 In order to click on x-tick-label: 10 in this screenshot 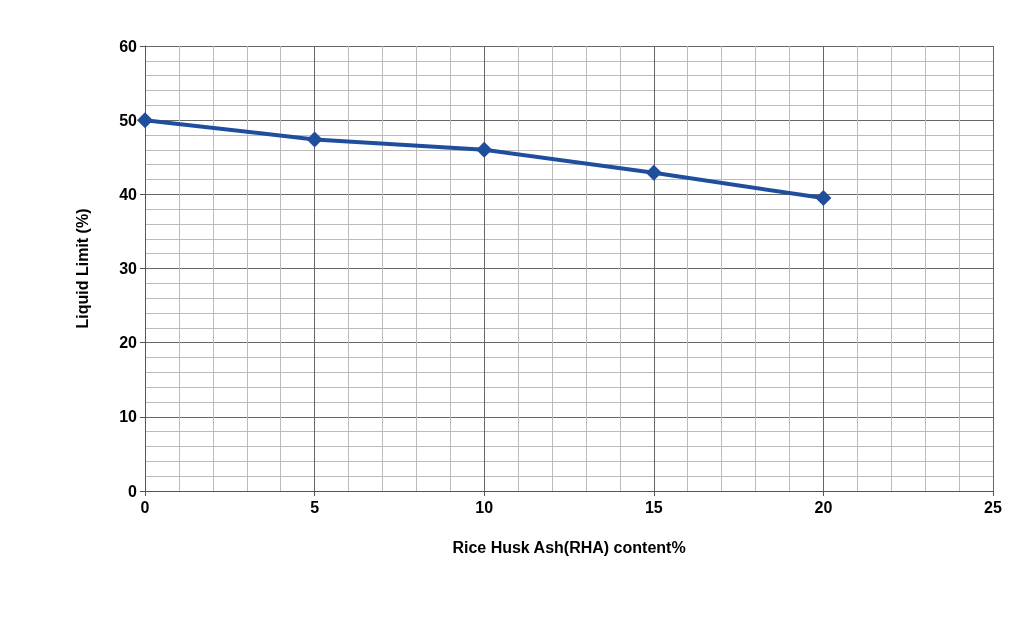, I will do `click(484, 507)`.